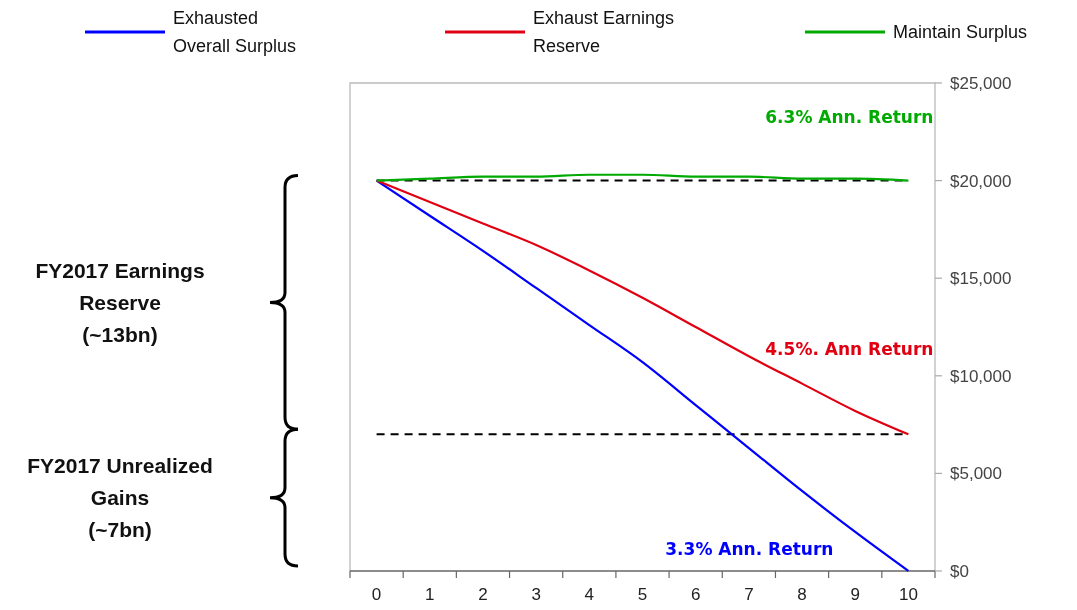  Describe the element at coordinates (802, 594) in the screenshot. I see `x-tick-label: 8` at that location.